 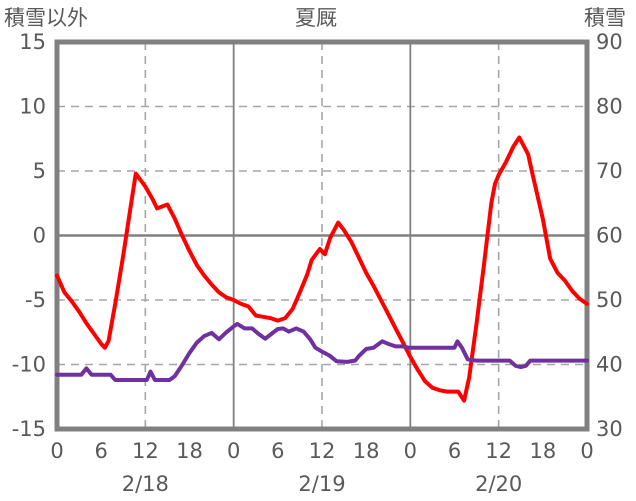 I want to click on left-axis-tick-label: 10, so click(x=32, y=107).